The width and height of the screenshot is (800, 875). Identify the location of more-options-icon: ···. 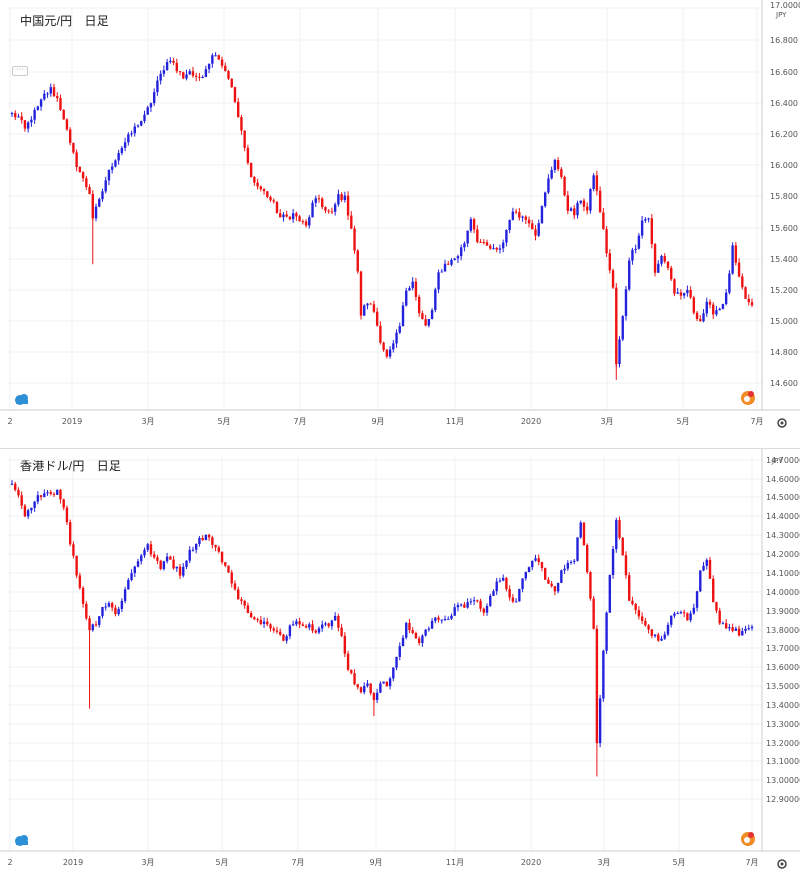
(20, 71).